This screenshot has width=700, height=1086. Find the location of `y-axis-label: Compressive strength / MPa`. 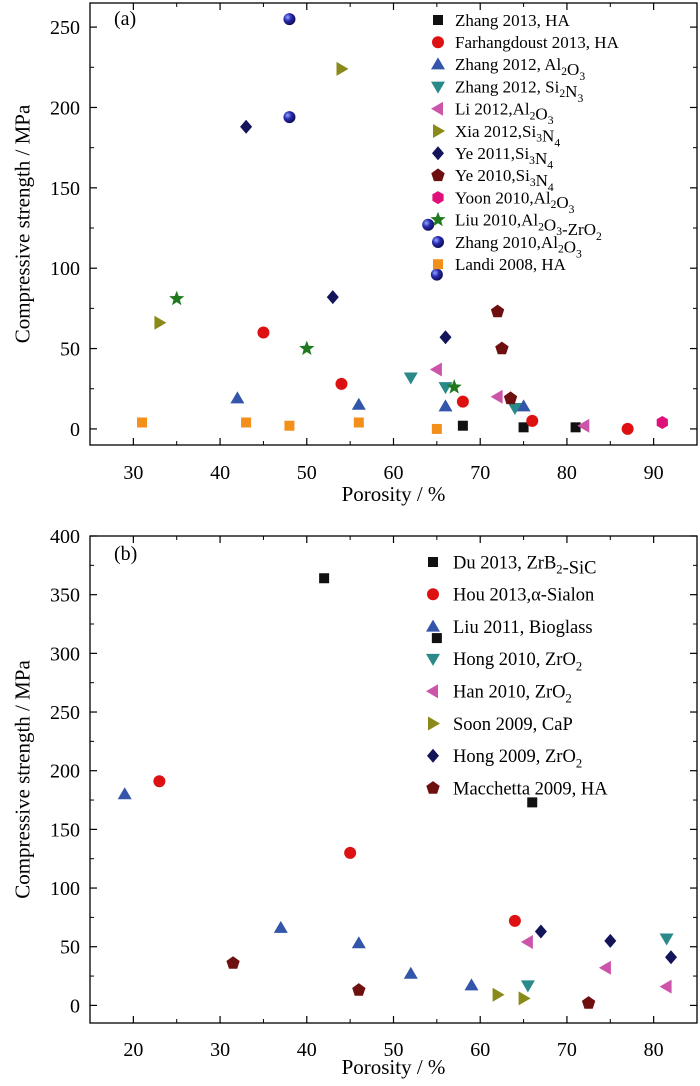

y-axis-label: Compressive strength / MPa is located at coordinates (22, 223).